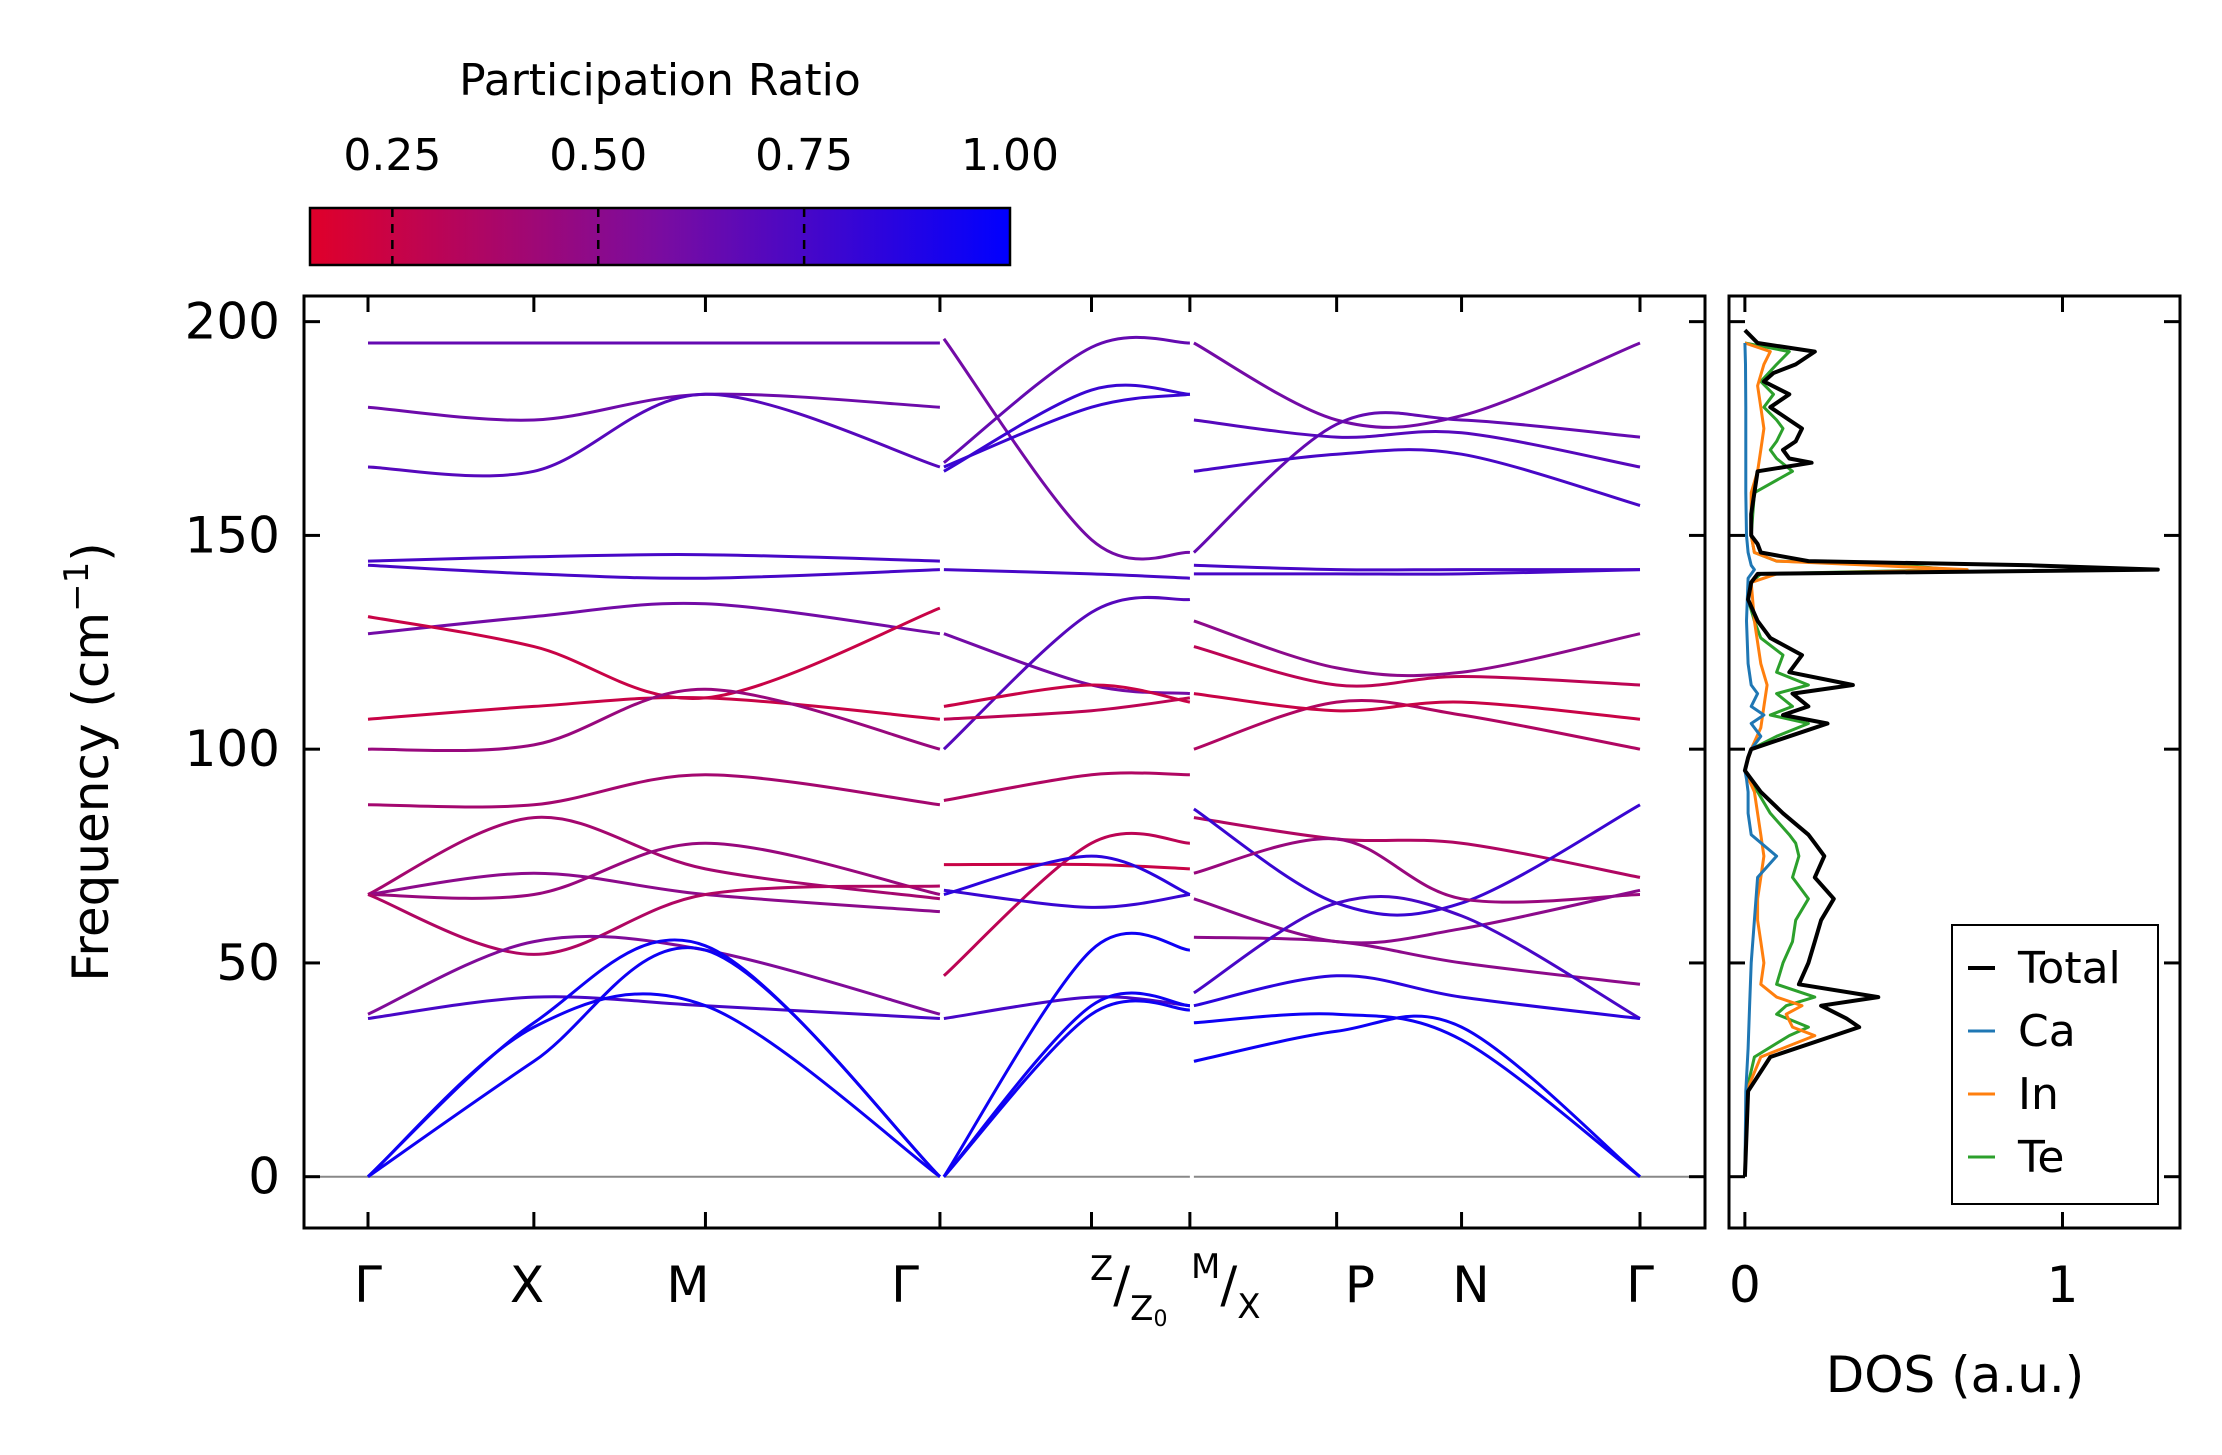  Describe the element at coordinates (1640, 1285) in the screenshot. I see `kpoint-label-gamma-3: Γ` at that location.